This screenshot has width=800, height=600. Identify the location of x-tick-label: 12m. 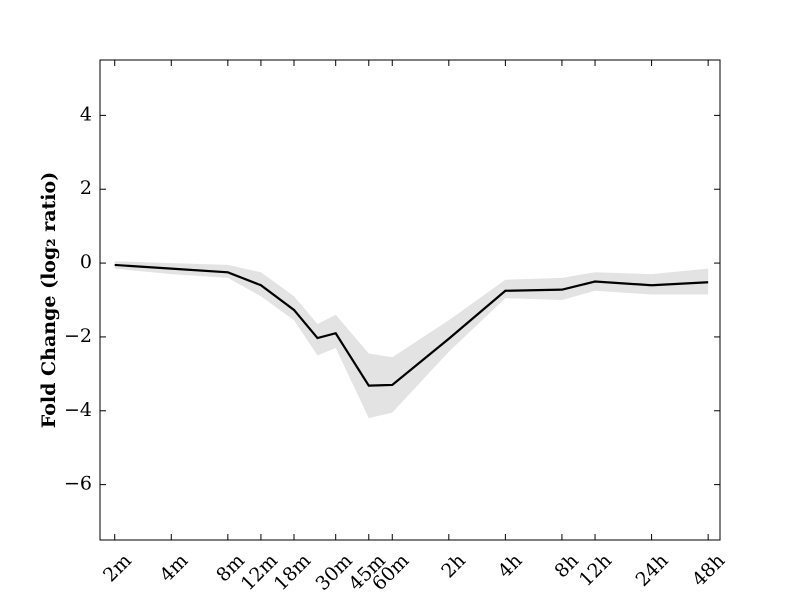
(259, 572).